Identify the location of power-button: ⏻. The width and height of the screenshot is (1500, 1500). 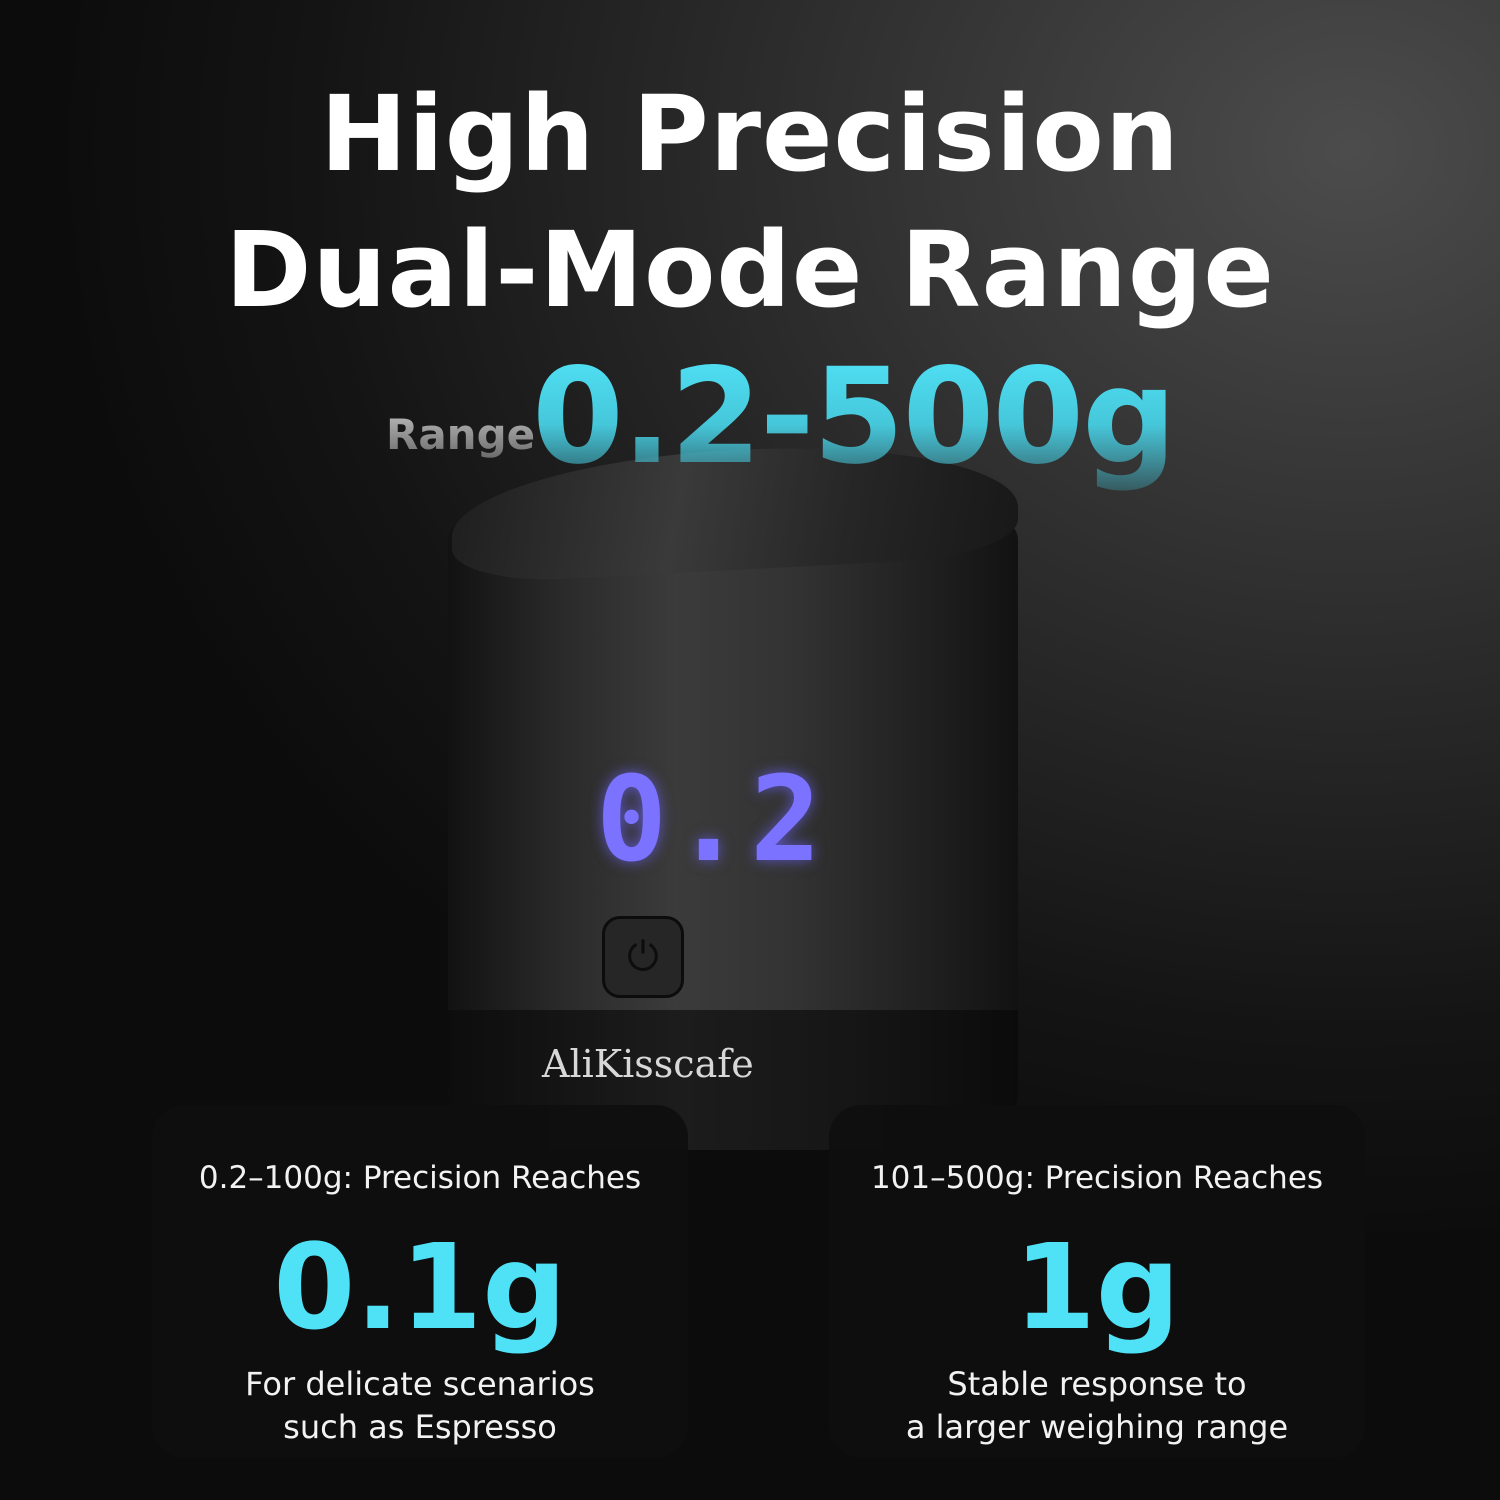
(643, 957).